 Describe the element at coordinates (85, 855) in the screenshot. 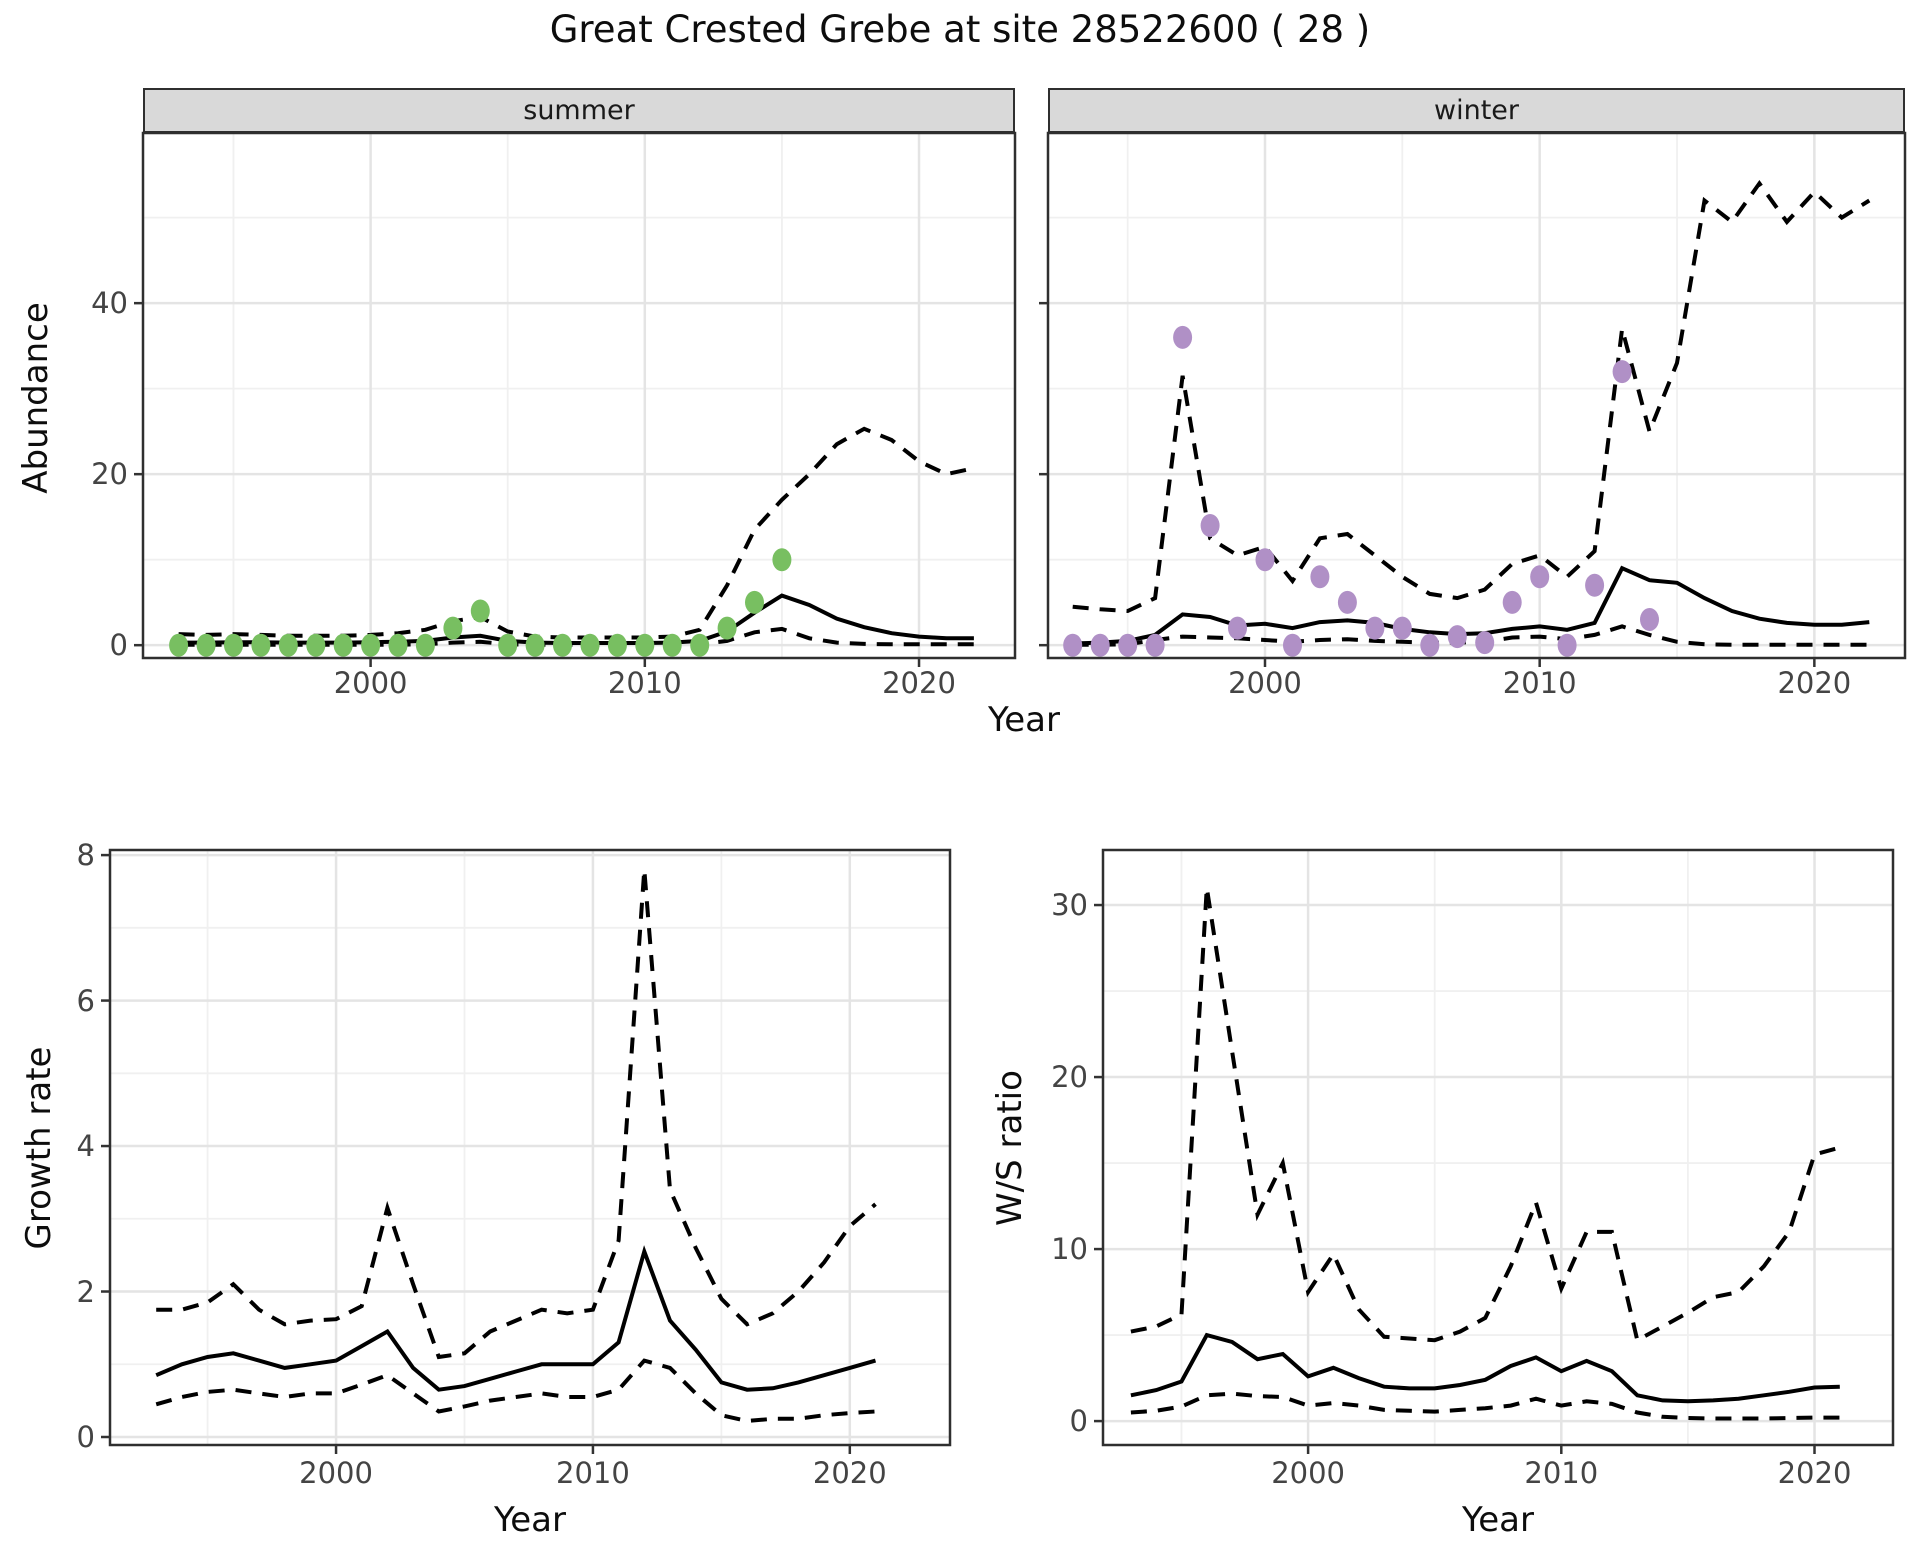

I see `y-tick-label: 8` at that location.